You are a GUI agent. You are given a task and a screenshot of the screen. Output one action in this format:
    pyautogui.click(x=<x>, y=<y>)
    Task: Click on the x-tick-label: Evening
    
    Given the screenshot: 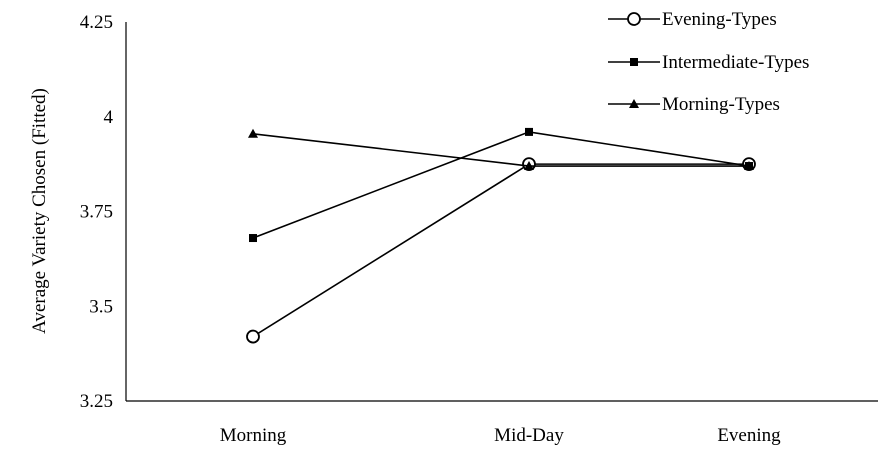 What is the action you would take?
    pyautogui.click(x=749, y=435)
    